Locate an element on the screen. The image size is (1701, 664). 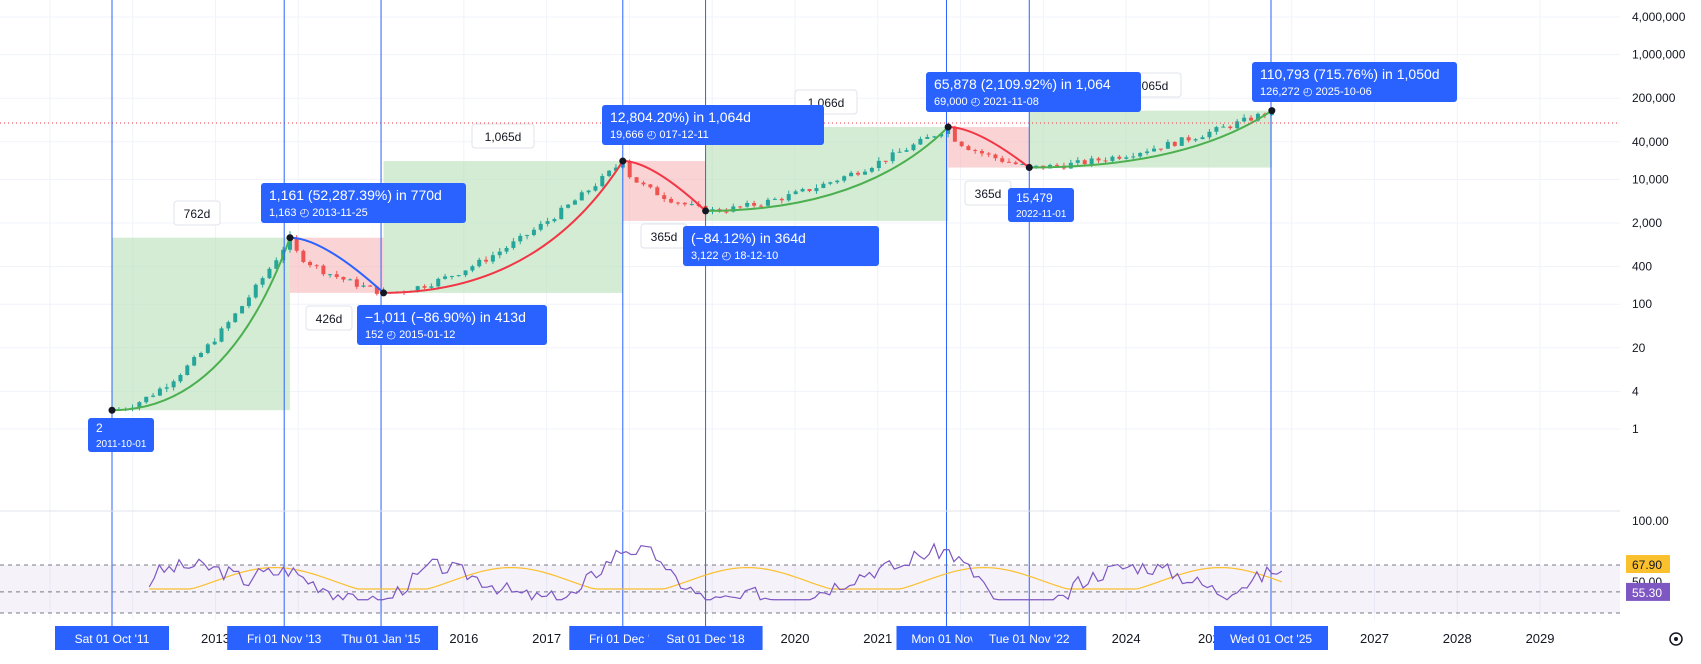
measurement-text: 110,793 (715.76%) in 1,050d is located at coordinates (1350, 74).